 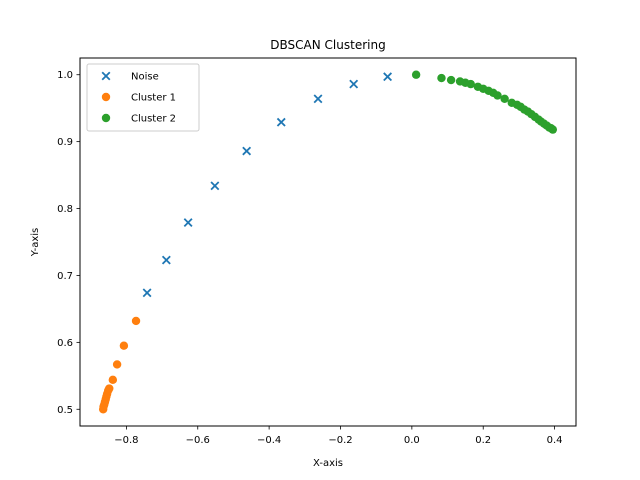 What do you see at coordinates (412, 440) in the screenshot?
I see `x-tick-label: 0.0` at bounding box center [412, 440].